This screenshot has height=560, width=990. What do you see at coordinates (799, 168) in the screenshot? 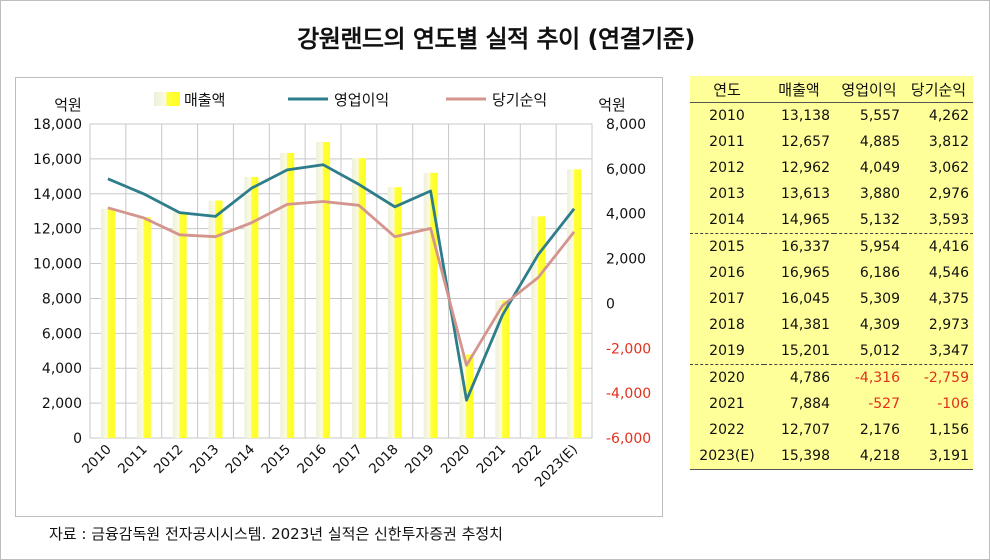
I see `table-value-cell: 12,962` at bounding box center [799, 168].